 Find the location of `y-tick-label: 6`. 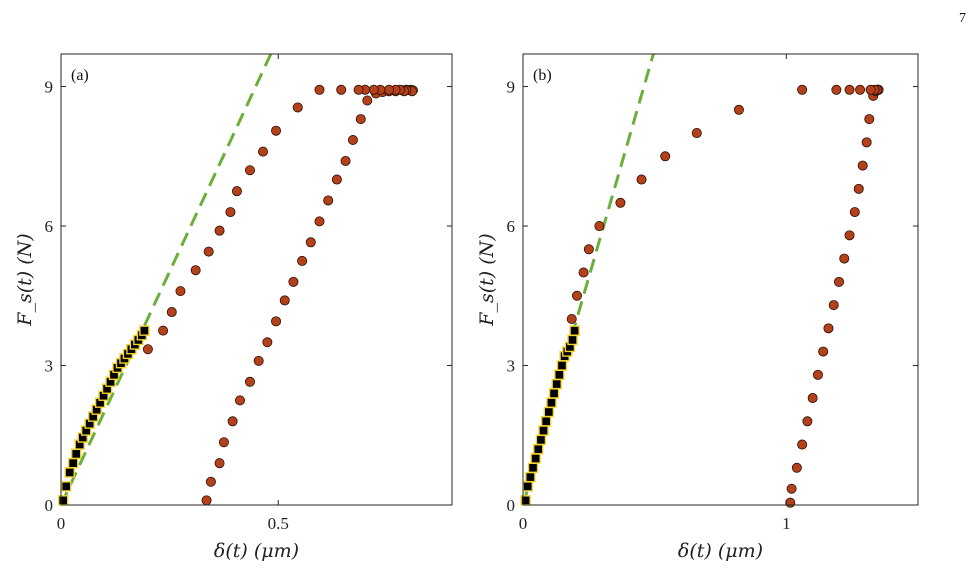

y-tick-label: 6 is located at coordinates (49, 226).